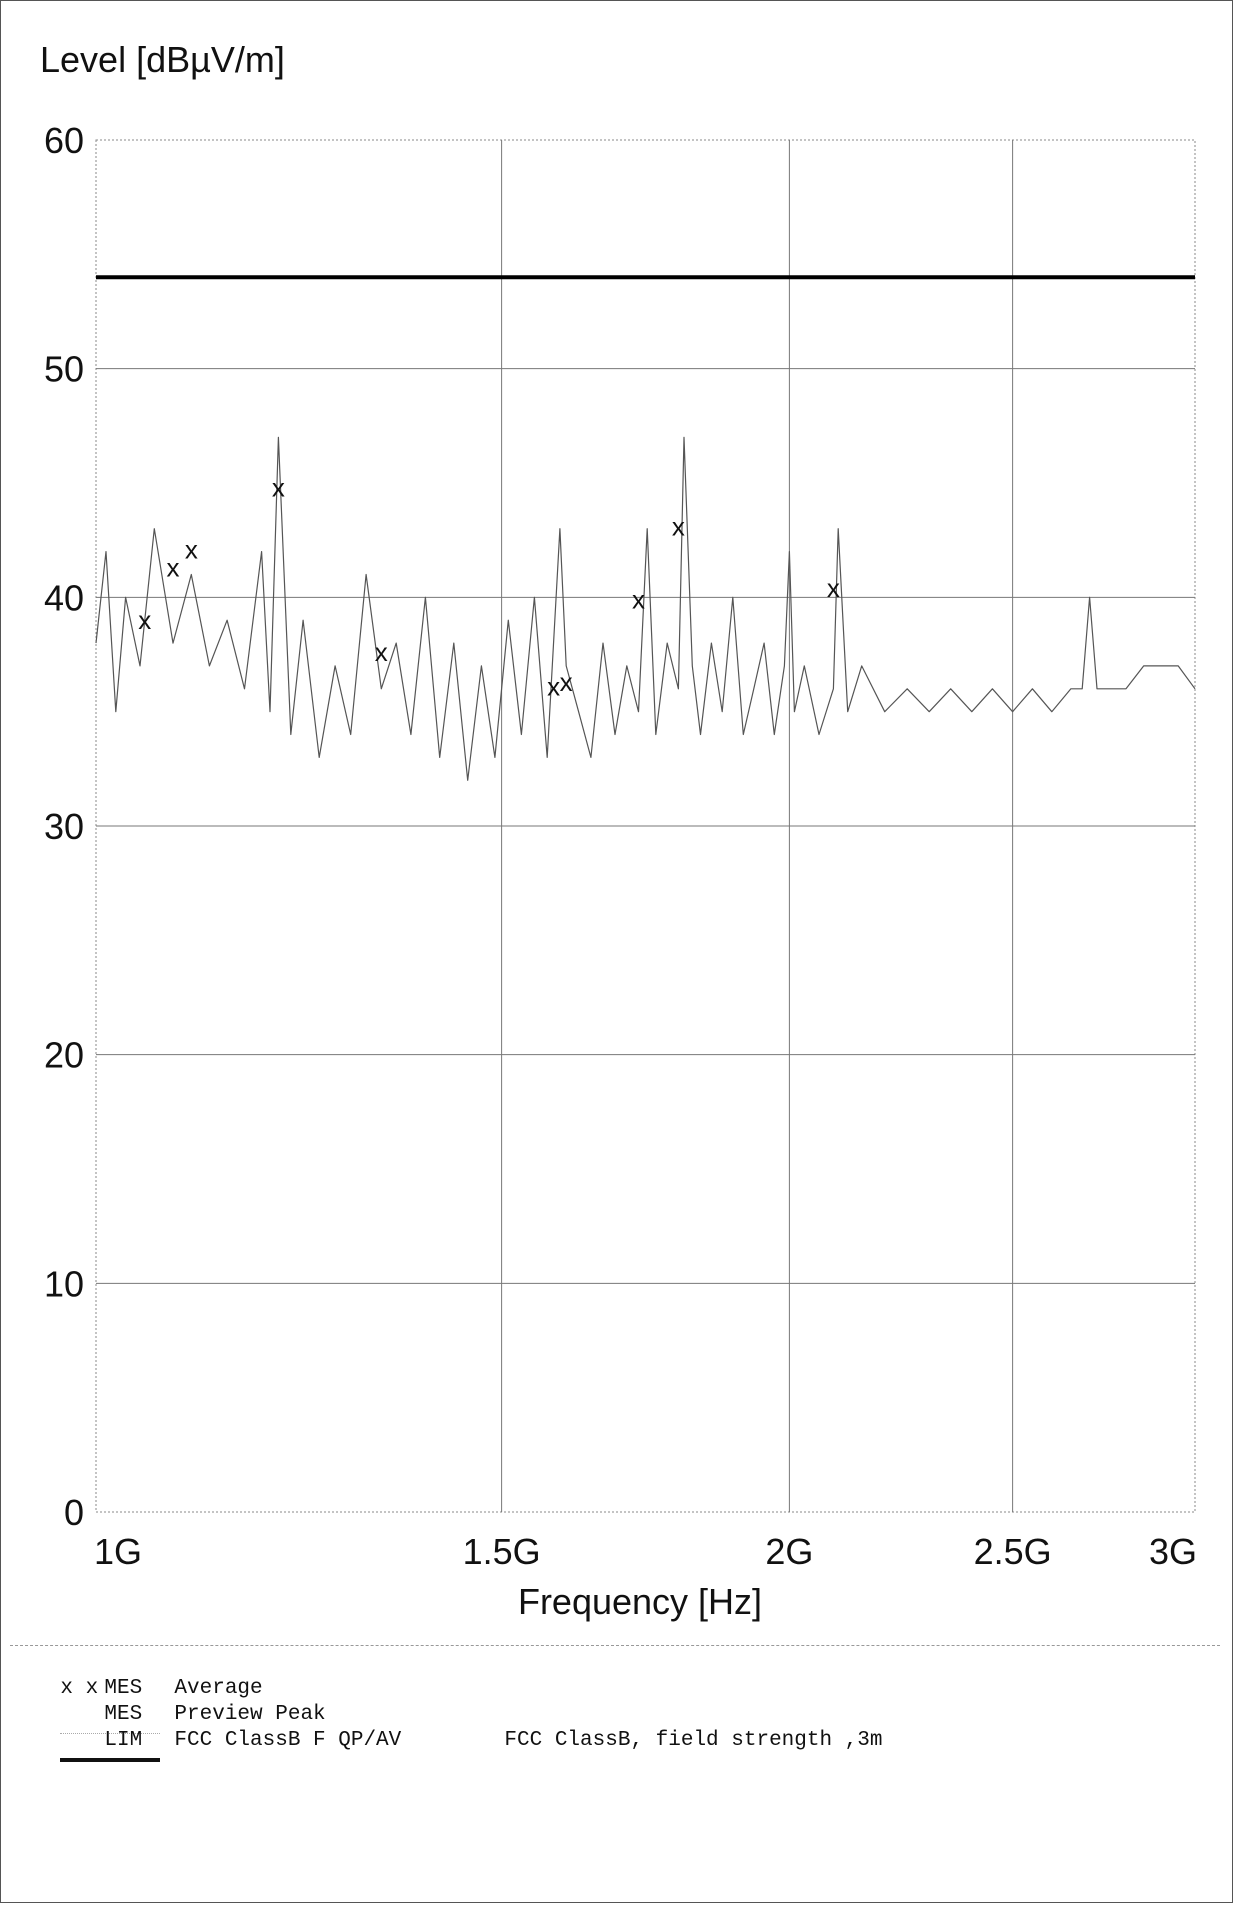 The height and width of the screenshot is (1905, 1235). I want to click on x-axis-label: Frequency [Hz], so click(640, 1601).